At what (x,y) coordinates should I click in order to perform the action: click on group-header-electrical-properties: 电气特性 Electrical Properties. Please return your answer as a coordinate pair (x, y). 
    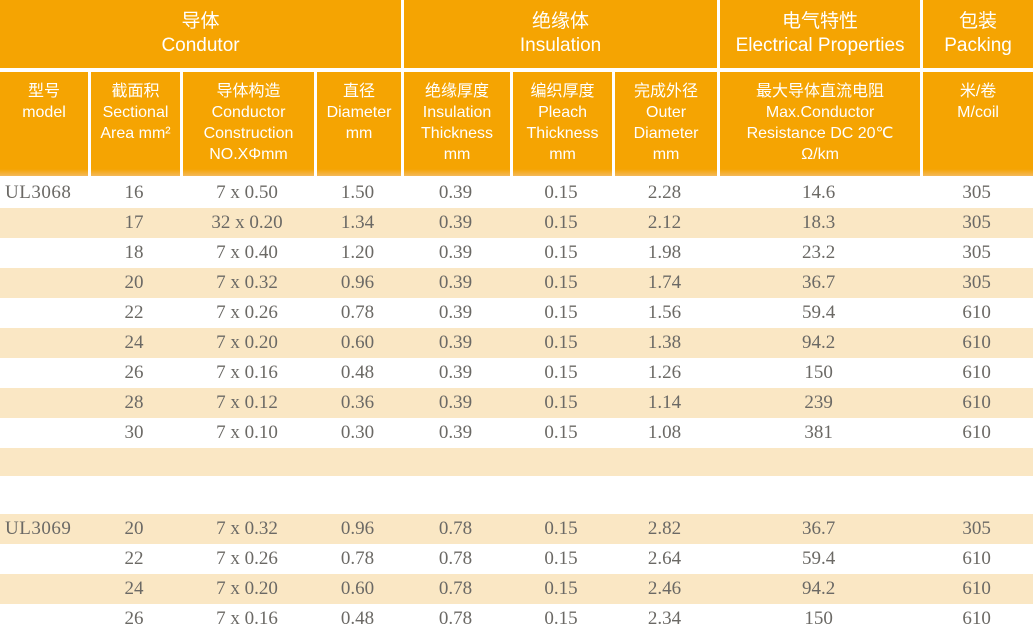
    Looking at the image, I should click on (819, 36).